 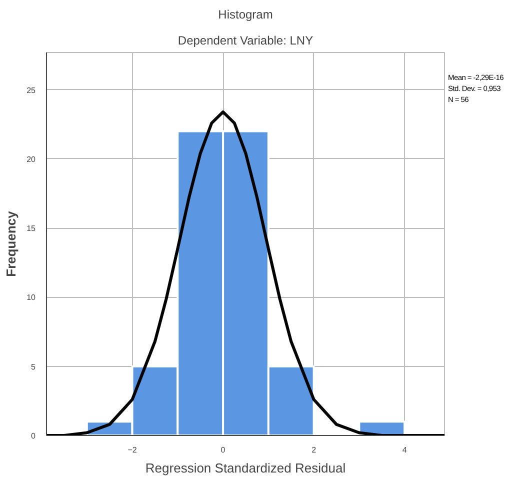 What do you see at coordinates (33, 367) in the screenshot?
I see `y-tick-label: 5` at bounding box center [33, 367].